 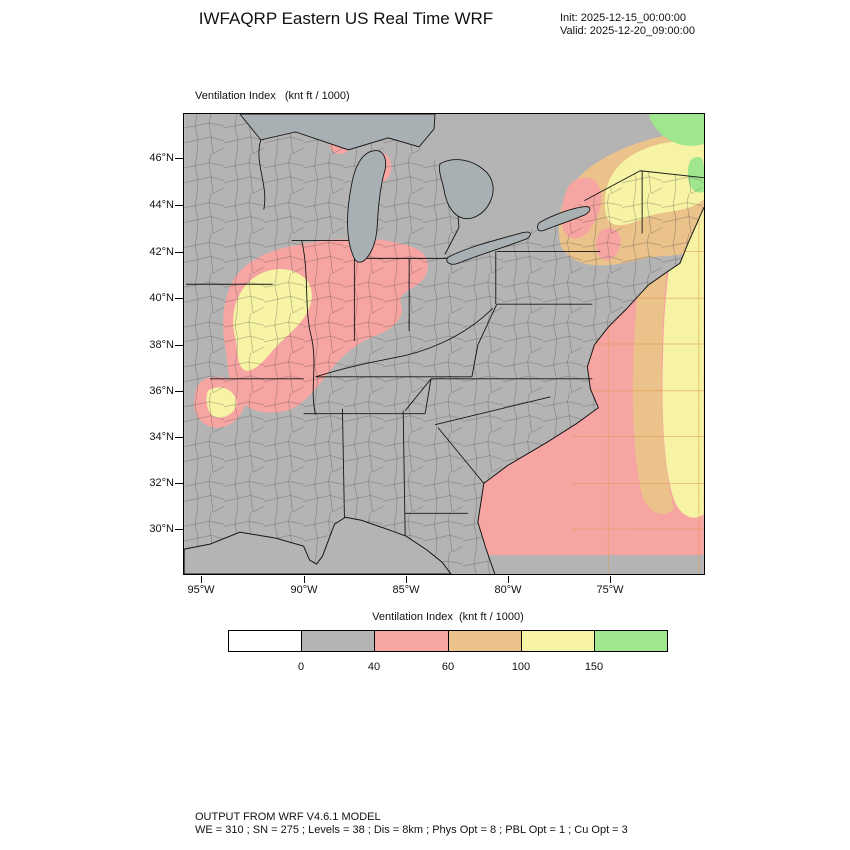 I want to click on lat-label-30n: 30°N, so click(x=161, y=529).